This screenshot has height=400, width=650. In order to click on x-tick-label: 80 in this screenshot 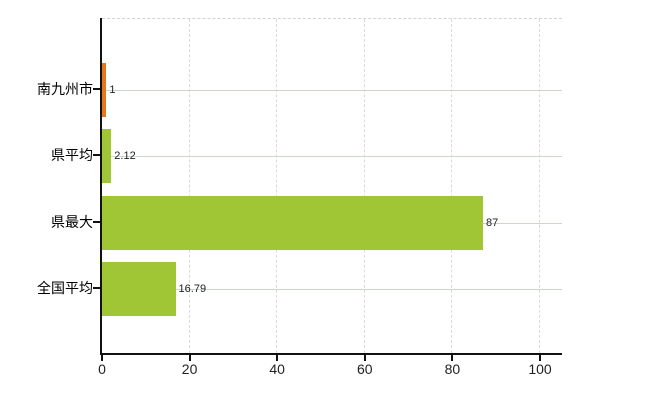, I will do `click(452, 369)`.